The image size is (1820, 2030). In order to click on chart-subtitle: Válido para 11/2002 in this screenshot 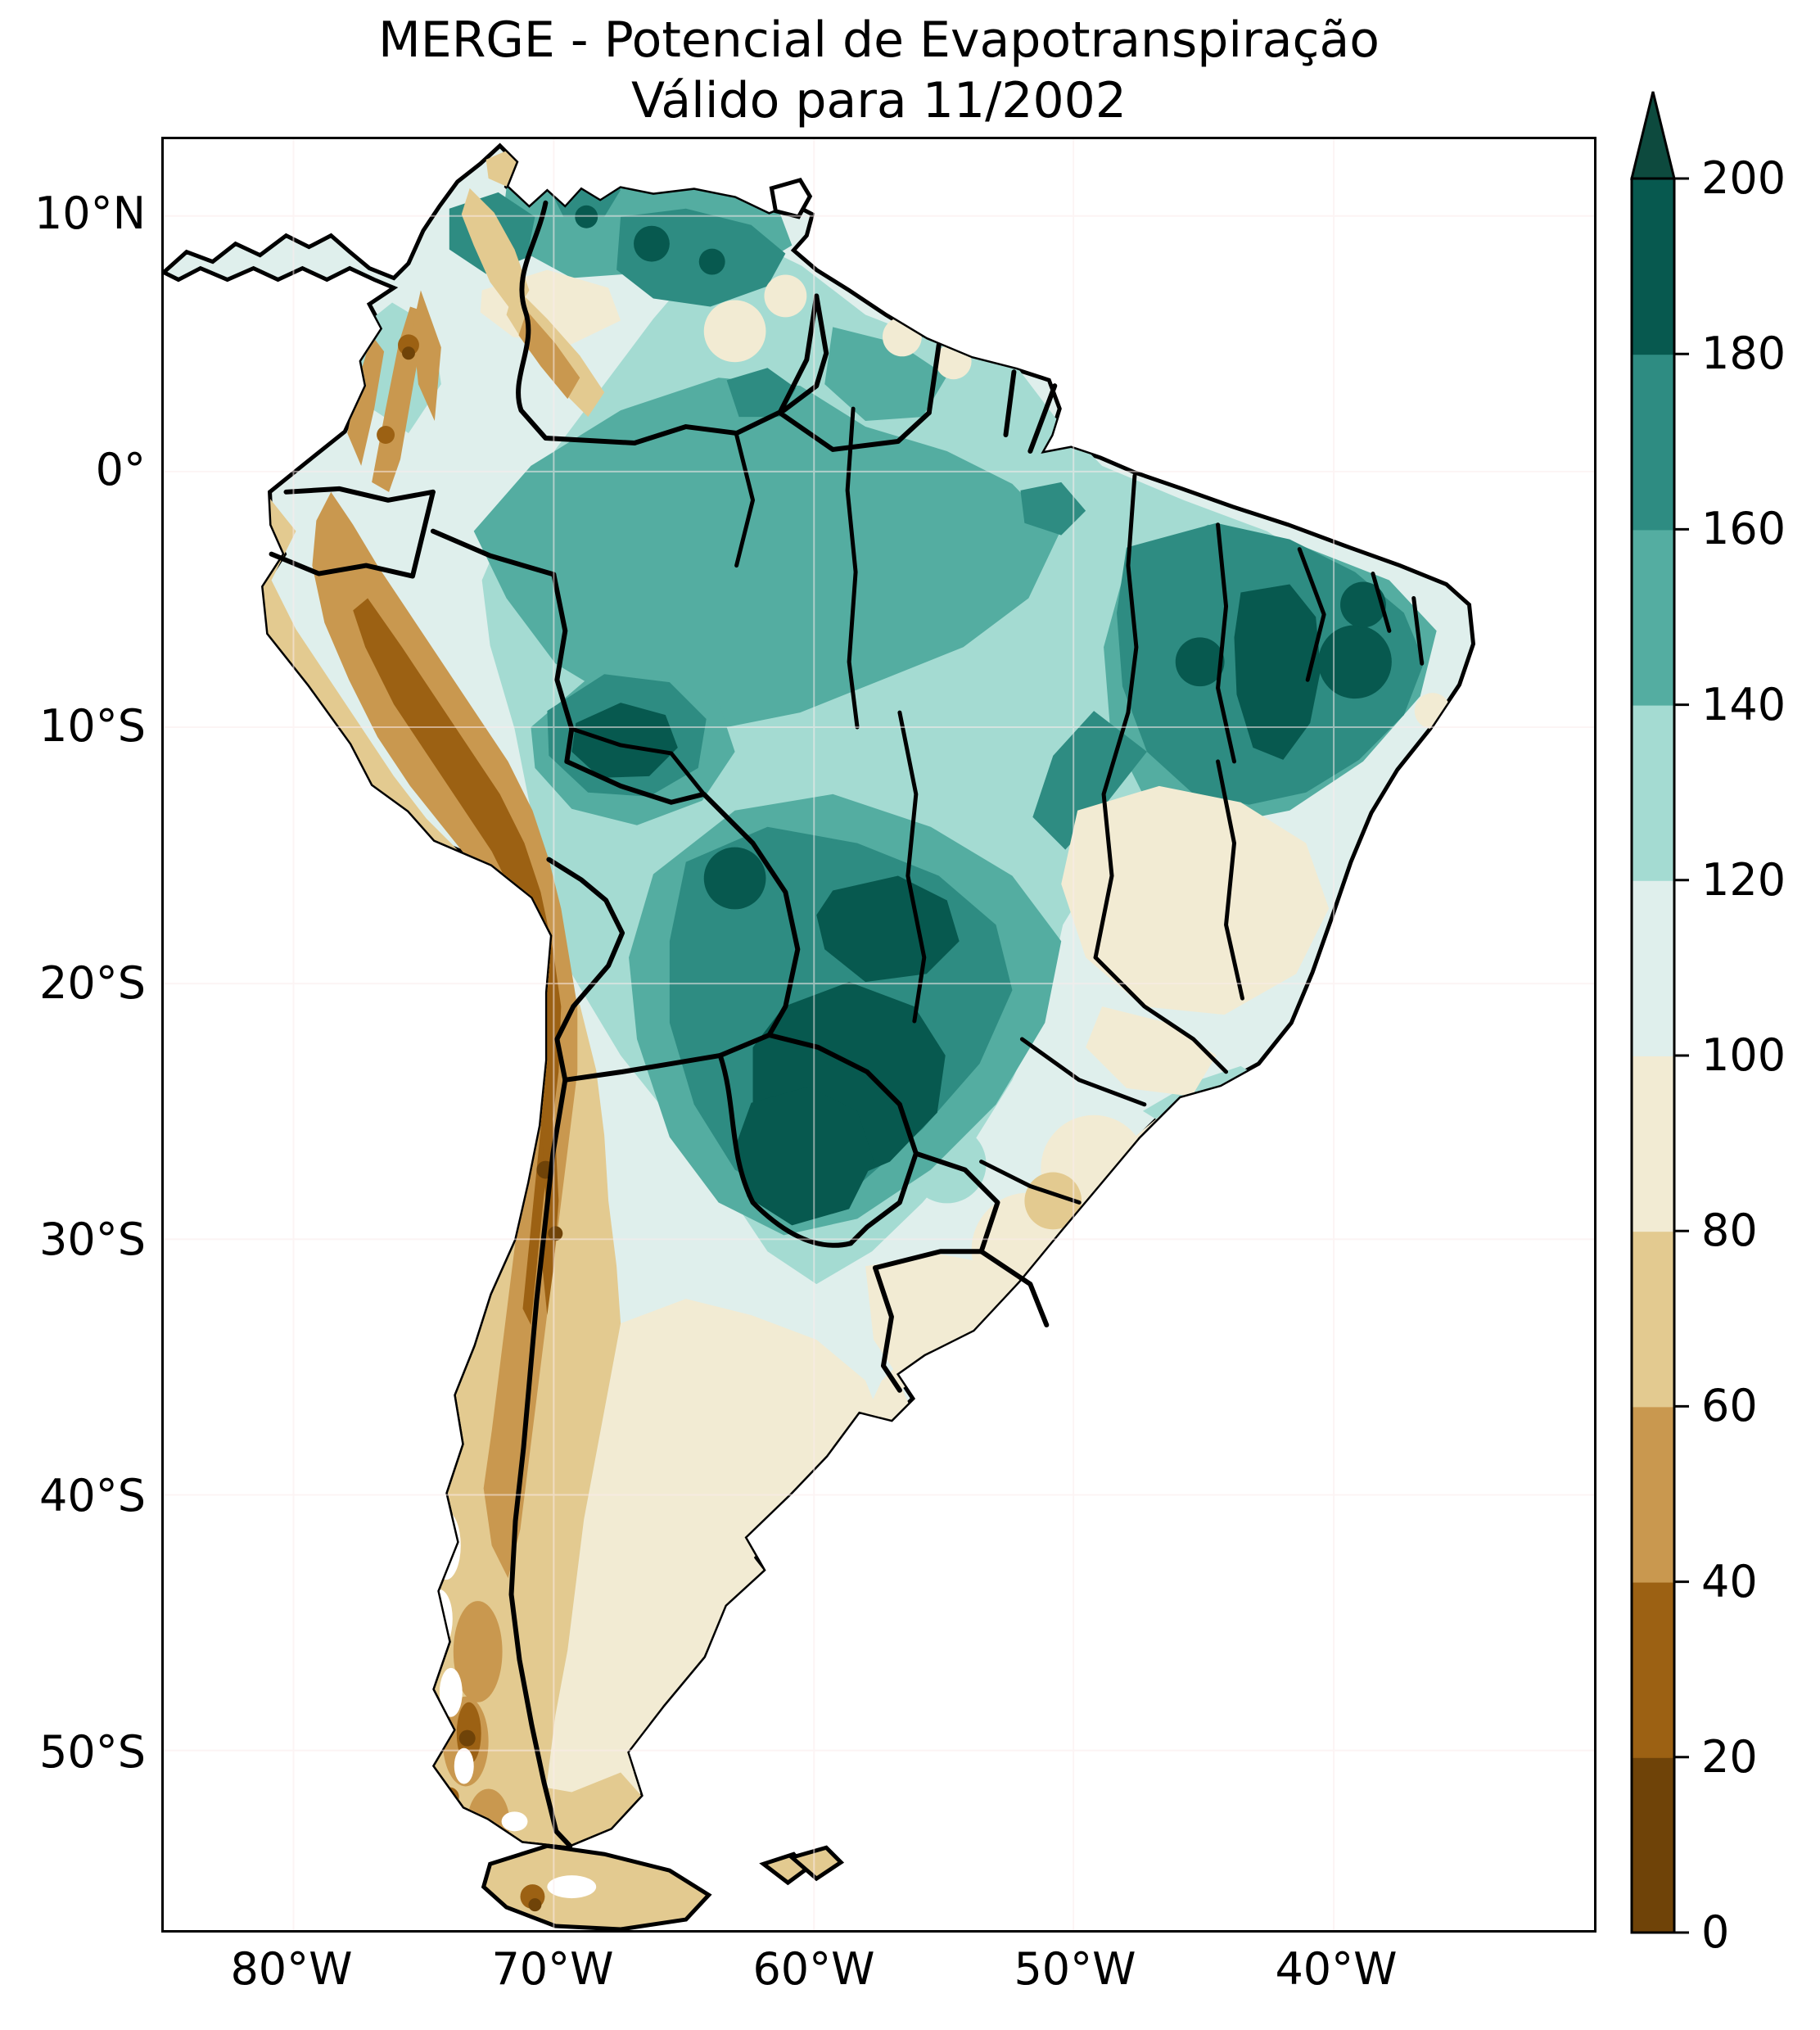, I will do `click(879, 100)`.